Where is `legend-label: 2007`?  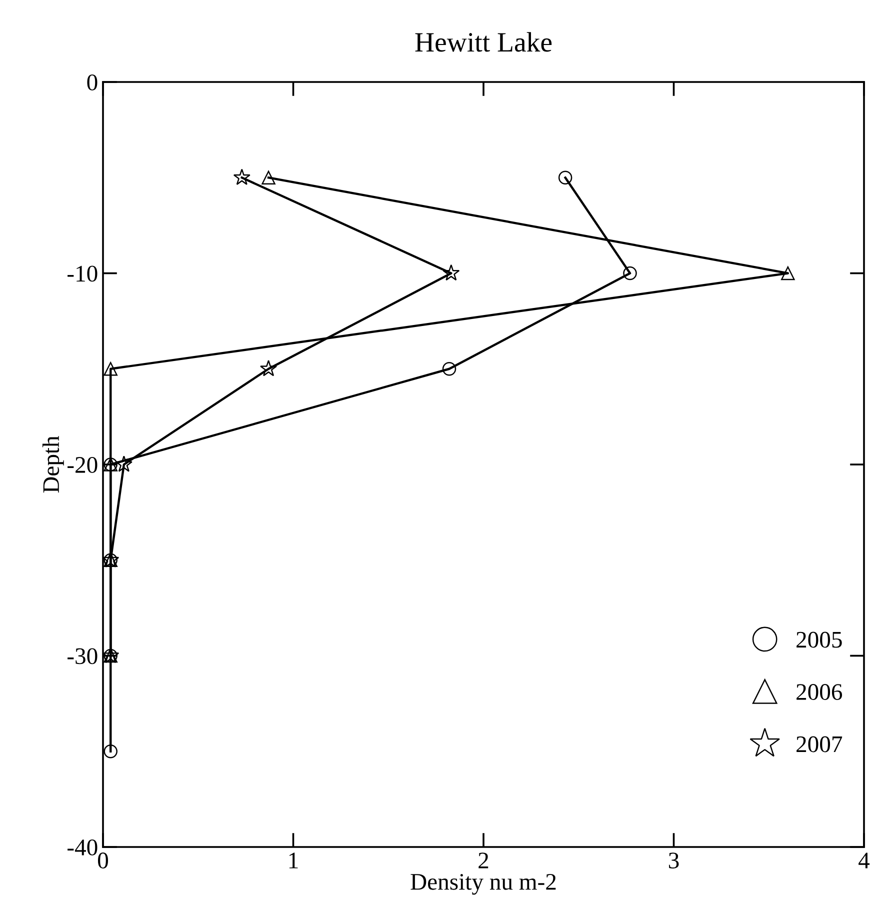 legend-label: 2007 is located at coordinates (819, 744).